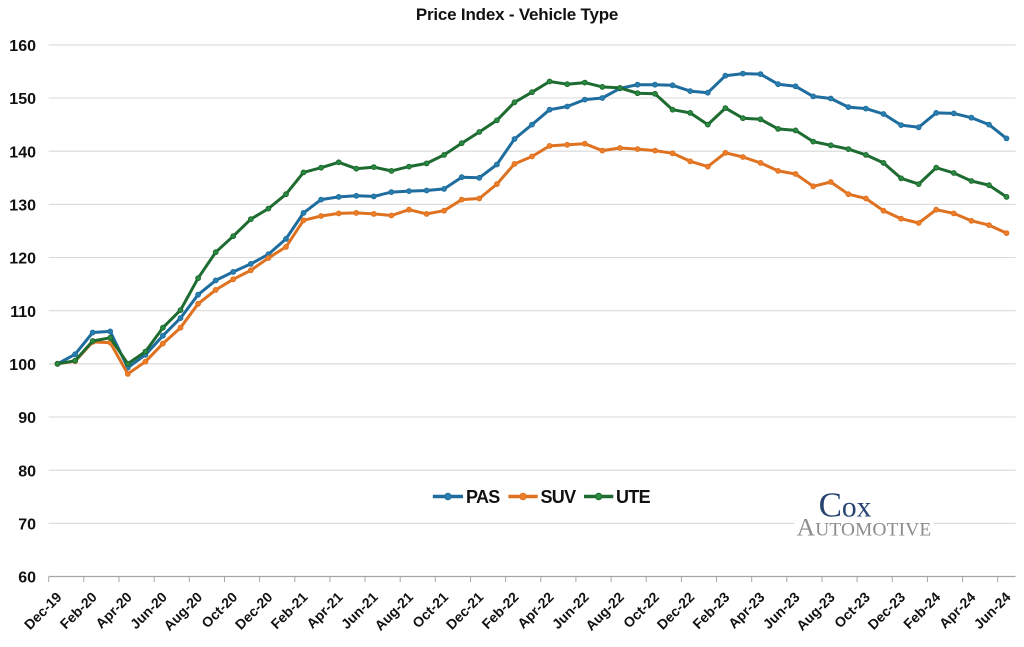 The image size is (1024, 647). Describe the element at coordinates (22, 365) in the screenshot. I see `svg-text: 100` at that location.